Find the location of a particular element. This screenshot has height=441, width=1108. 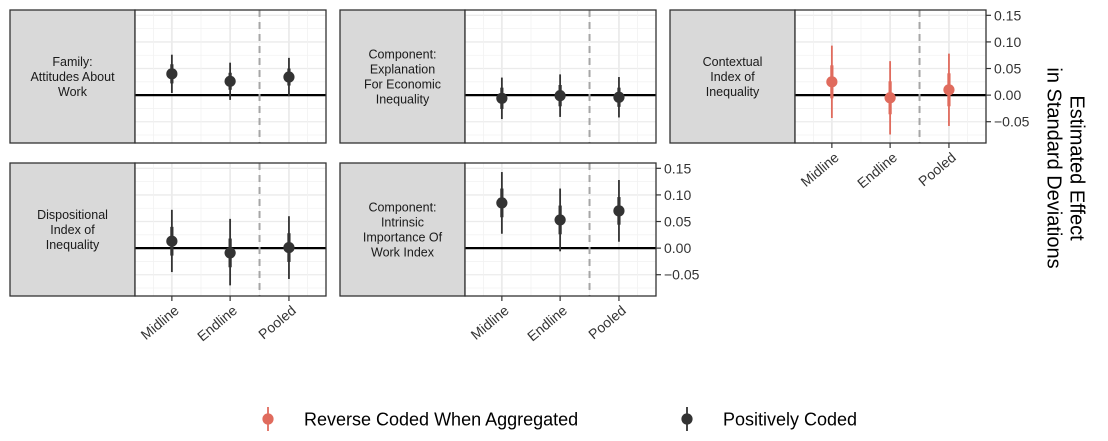

panel: Family: Attitudes About Work is located at coordinates (168, 76).